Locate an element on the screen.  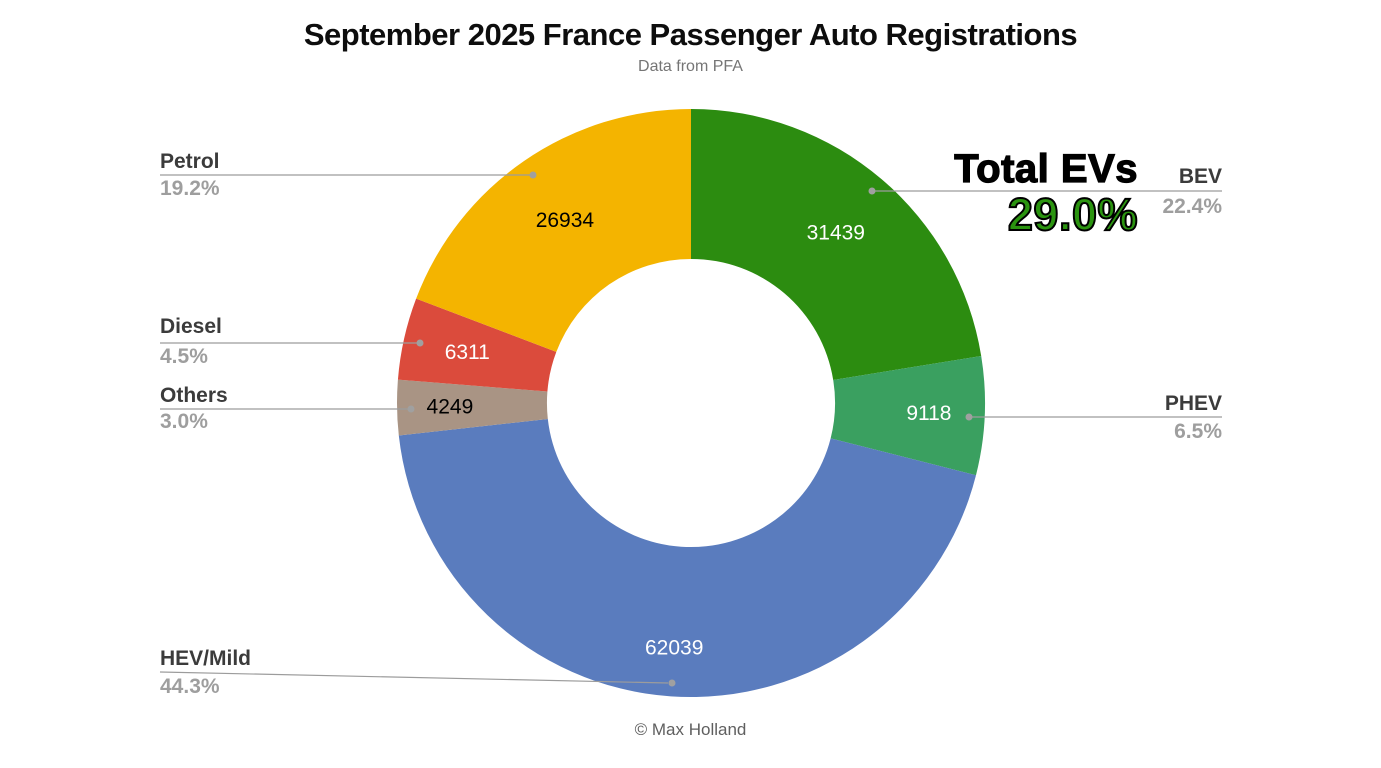
hev-callout-line is located at coordinates (414, 677).